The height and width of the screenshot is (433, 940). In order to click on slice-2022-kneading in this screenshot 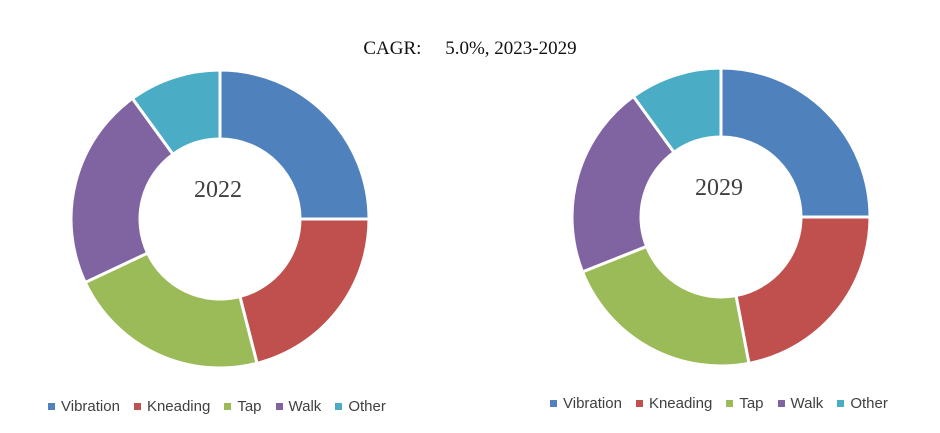, I will do `click(304, 291)`.